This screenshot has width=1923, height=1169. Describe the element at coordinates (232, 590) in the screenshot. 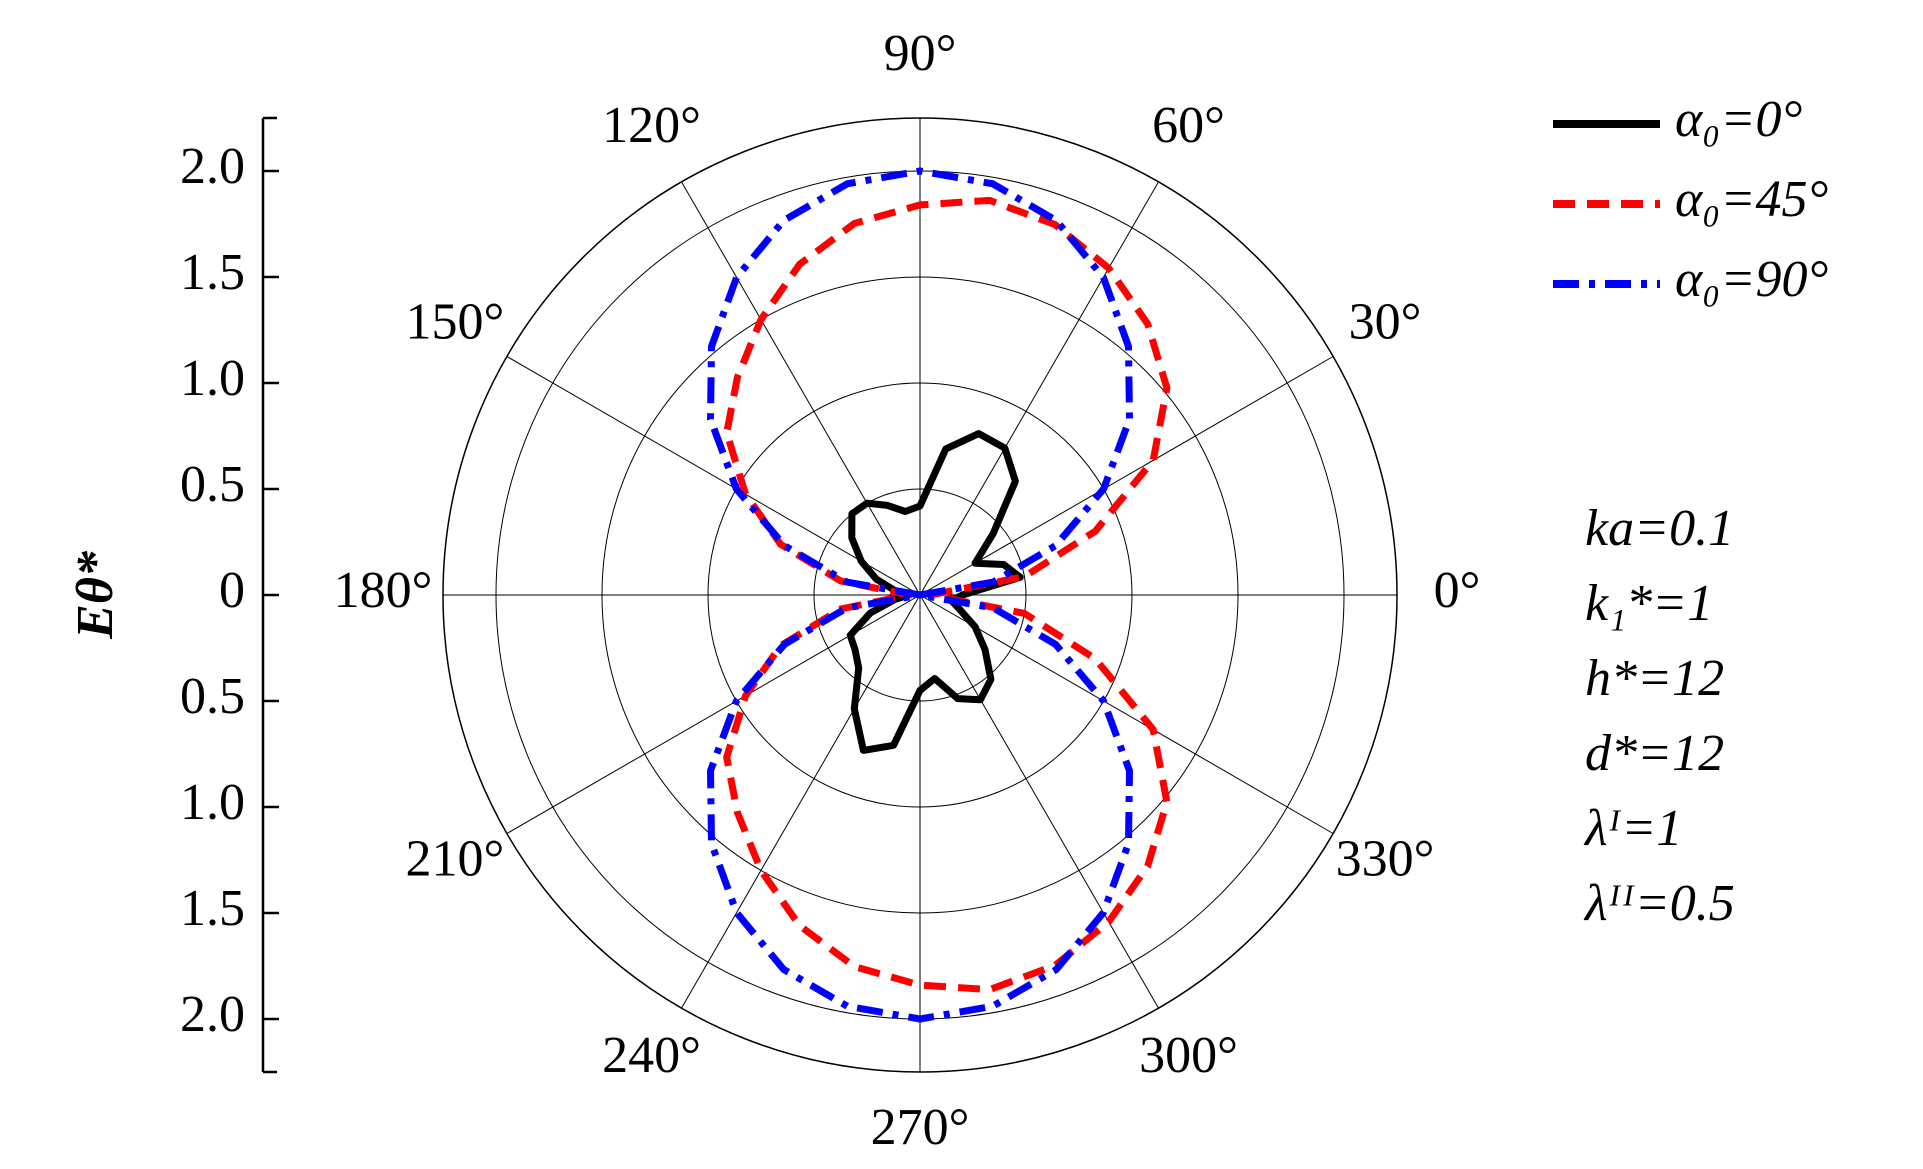

I see `r-tick-label: 0` at that location.